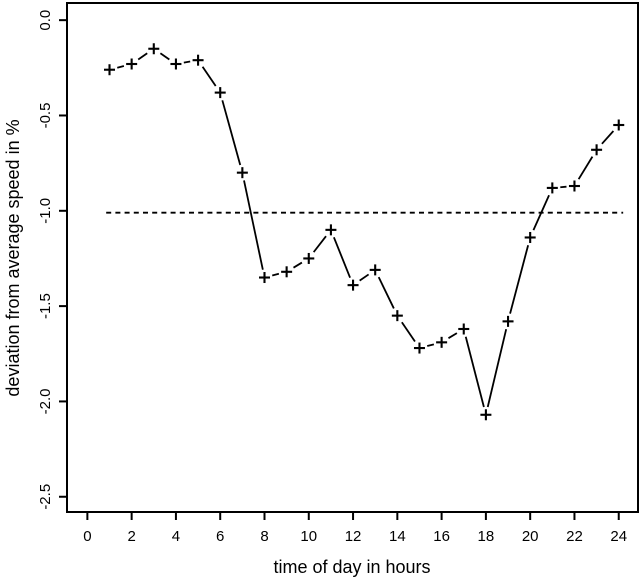  I want to click on y-axis-label: deviation from average speed in %, so click(13, 257).